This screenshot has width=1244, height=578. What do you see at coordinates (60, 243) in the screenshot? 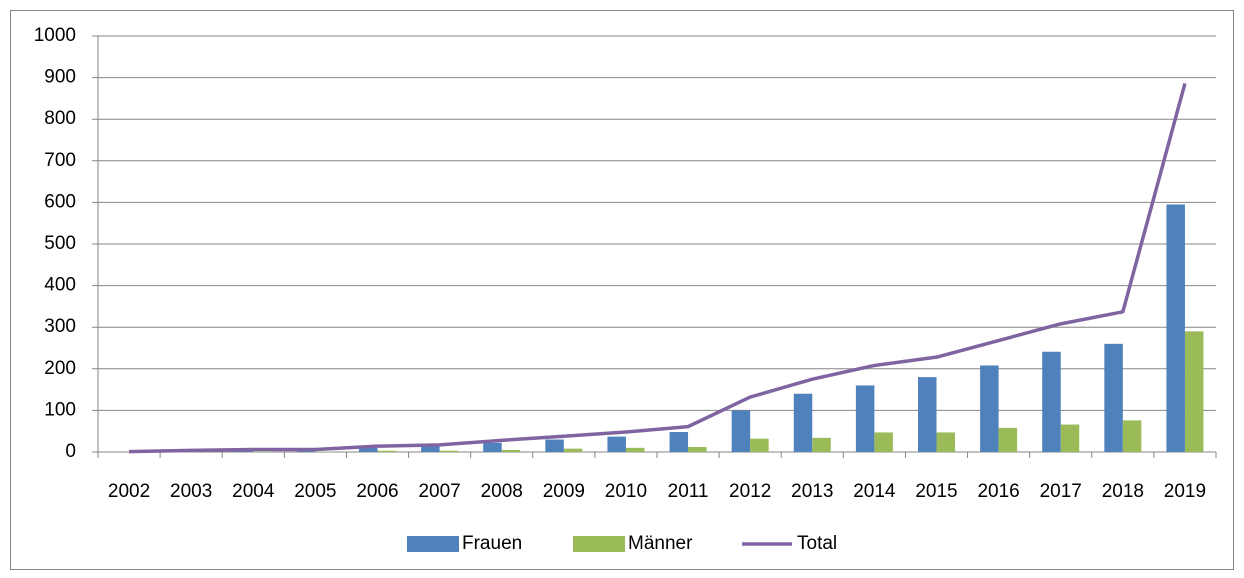
I see `y-tick-label: 500` at bounding box center [60, 243].